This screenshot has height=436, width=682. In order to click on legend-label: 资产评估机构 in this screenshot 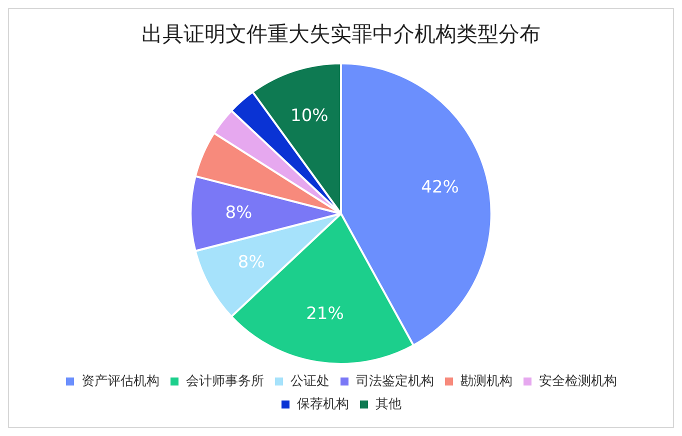, I will do `click(121, 381)`.